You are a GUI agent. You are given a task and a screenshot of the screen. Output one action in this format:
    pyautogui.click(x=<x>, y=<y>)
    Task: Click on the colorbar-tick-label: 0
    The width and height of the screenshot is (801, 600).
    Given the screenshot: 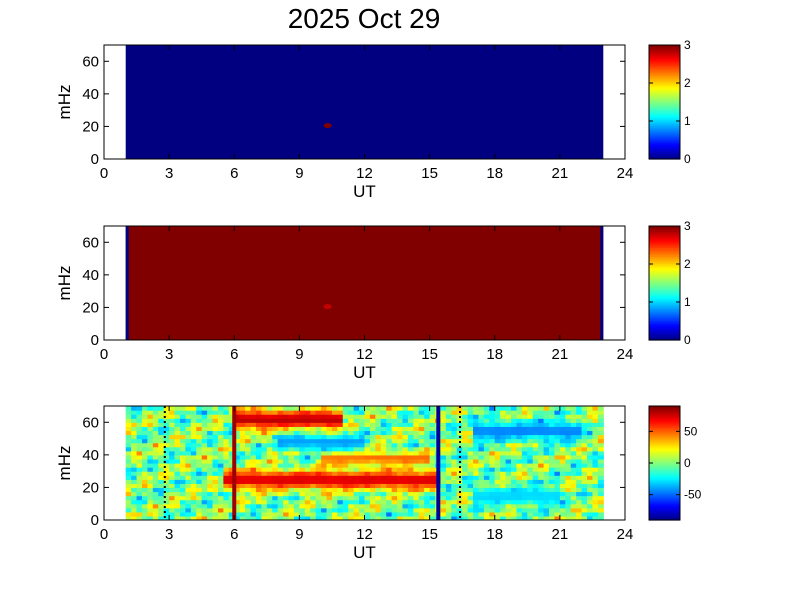 What is the action you would take?
    pyautogui.click(x=687, y=340)
    